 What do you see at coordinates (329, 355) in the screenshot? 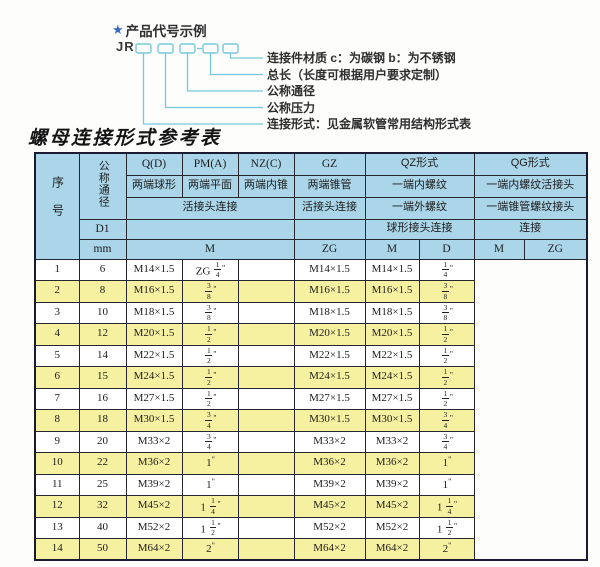
I see `cell-qz-d: M22×1.5` at bounding box center [329, 355].